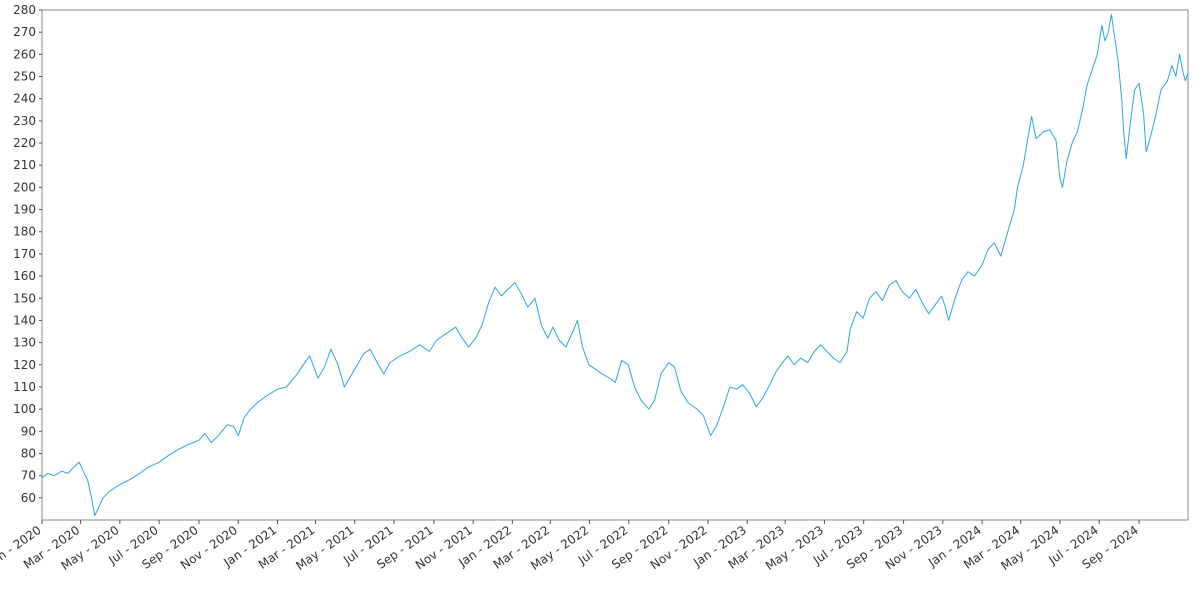  Describe the element at coordinates (24, 298) in the screenshot. I see `y-tick-label: 150` at that location.